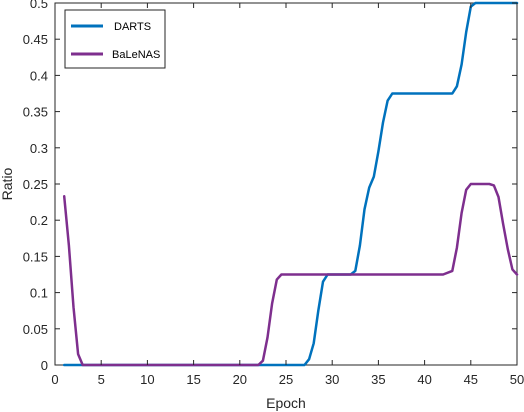 This screenshot has width=524, height=412. What do you see at coordinates (332, 379) in the screenshot?
I see `x-tick-label: 30` at bounding box center [332, 379].